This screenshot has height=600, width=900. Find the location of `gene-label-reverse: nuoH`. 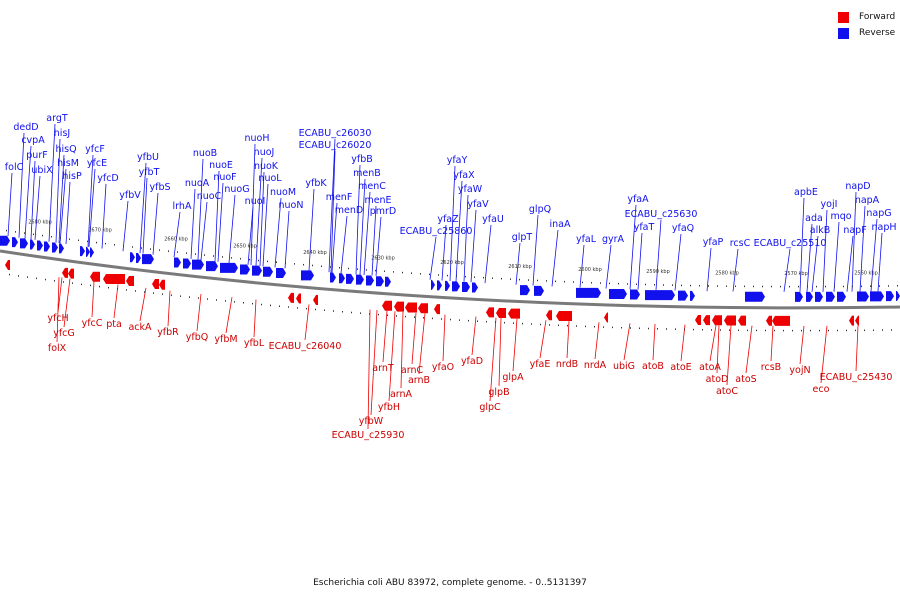

gene-label-reverse: nuoH is located at coordinates (257, 138).